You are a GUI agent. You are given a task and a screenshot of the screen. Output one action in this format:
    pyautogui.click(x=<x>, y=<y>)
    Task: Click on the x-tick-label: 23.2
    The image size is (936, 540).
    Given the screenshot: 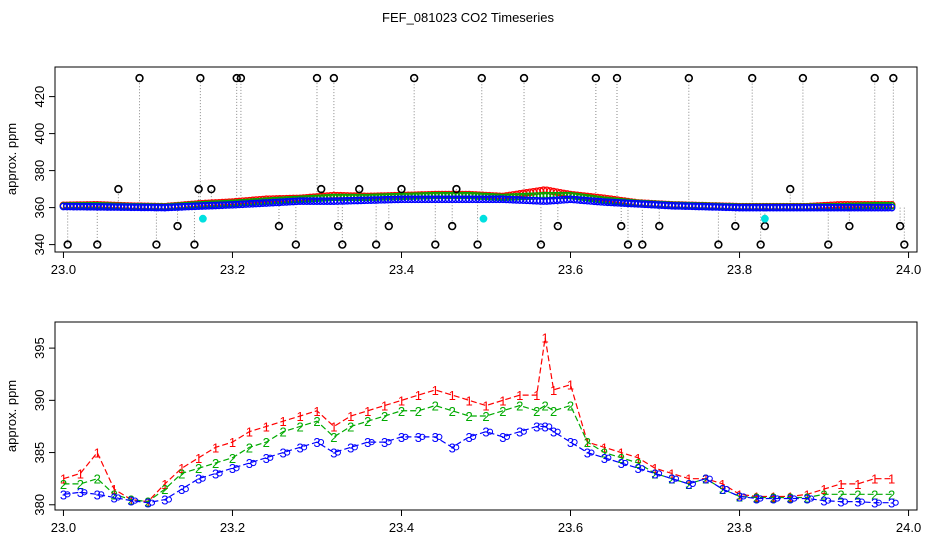 What is the action you would take?
    pyautogui.click(x=232, y=527)
    